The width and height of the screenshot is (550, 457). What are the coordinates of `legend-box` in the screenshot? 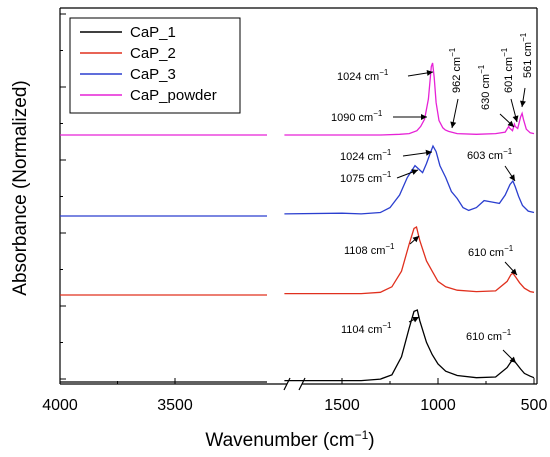 It's located at (155, 65).